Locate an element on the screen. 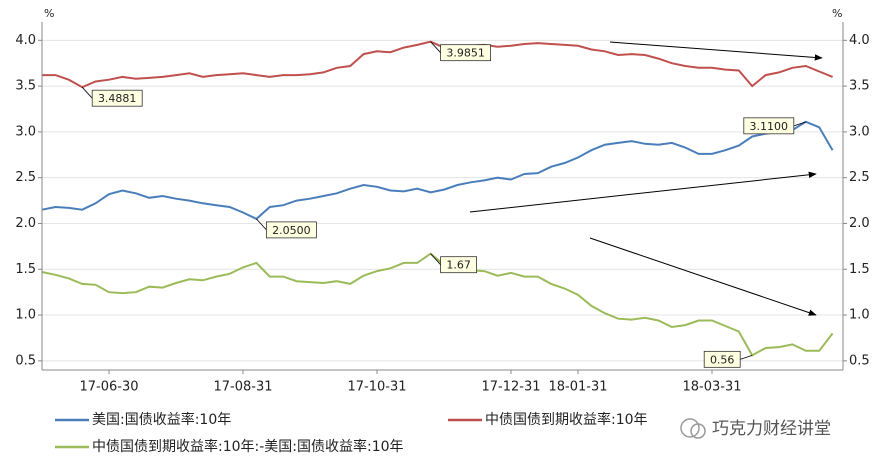  x-tick-label: 18-03-31 is located at coordinates (711, 387).